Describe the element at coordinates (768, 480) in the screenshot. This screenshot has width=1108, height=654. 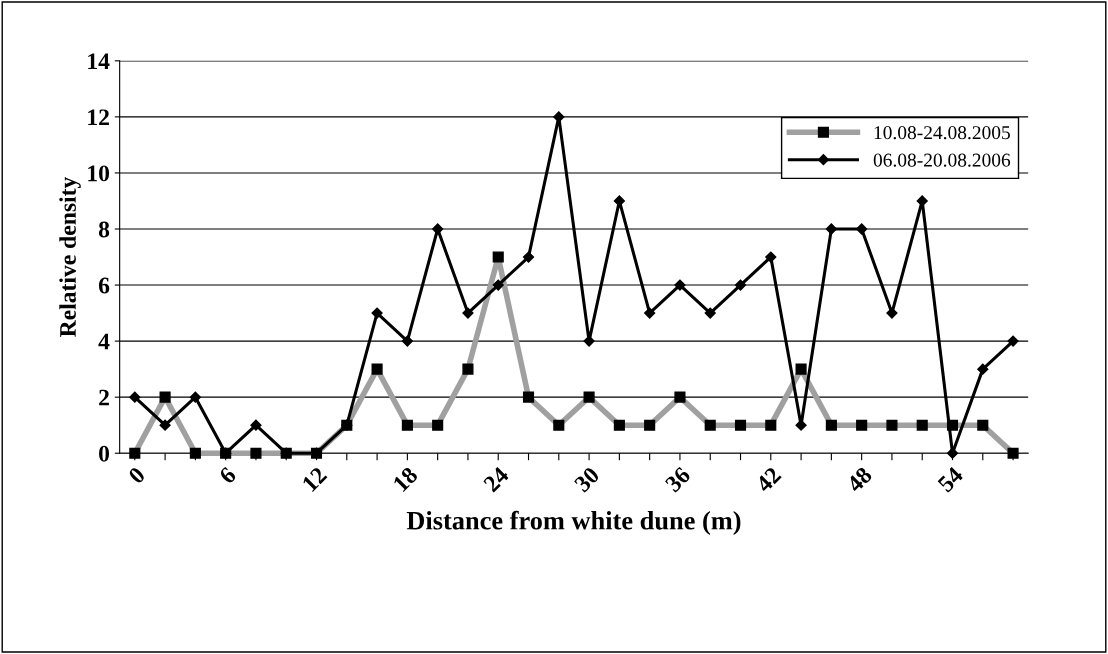
I see `x-tick-label: 42` at that location.